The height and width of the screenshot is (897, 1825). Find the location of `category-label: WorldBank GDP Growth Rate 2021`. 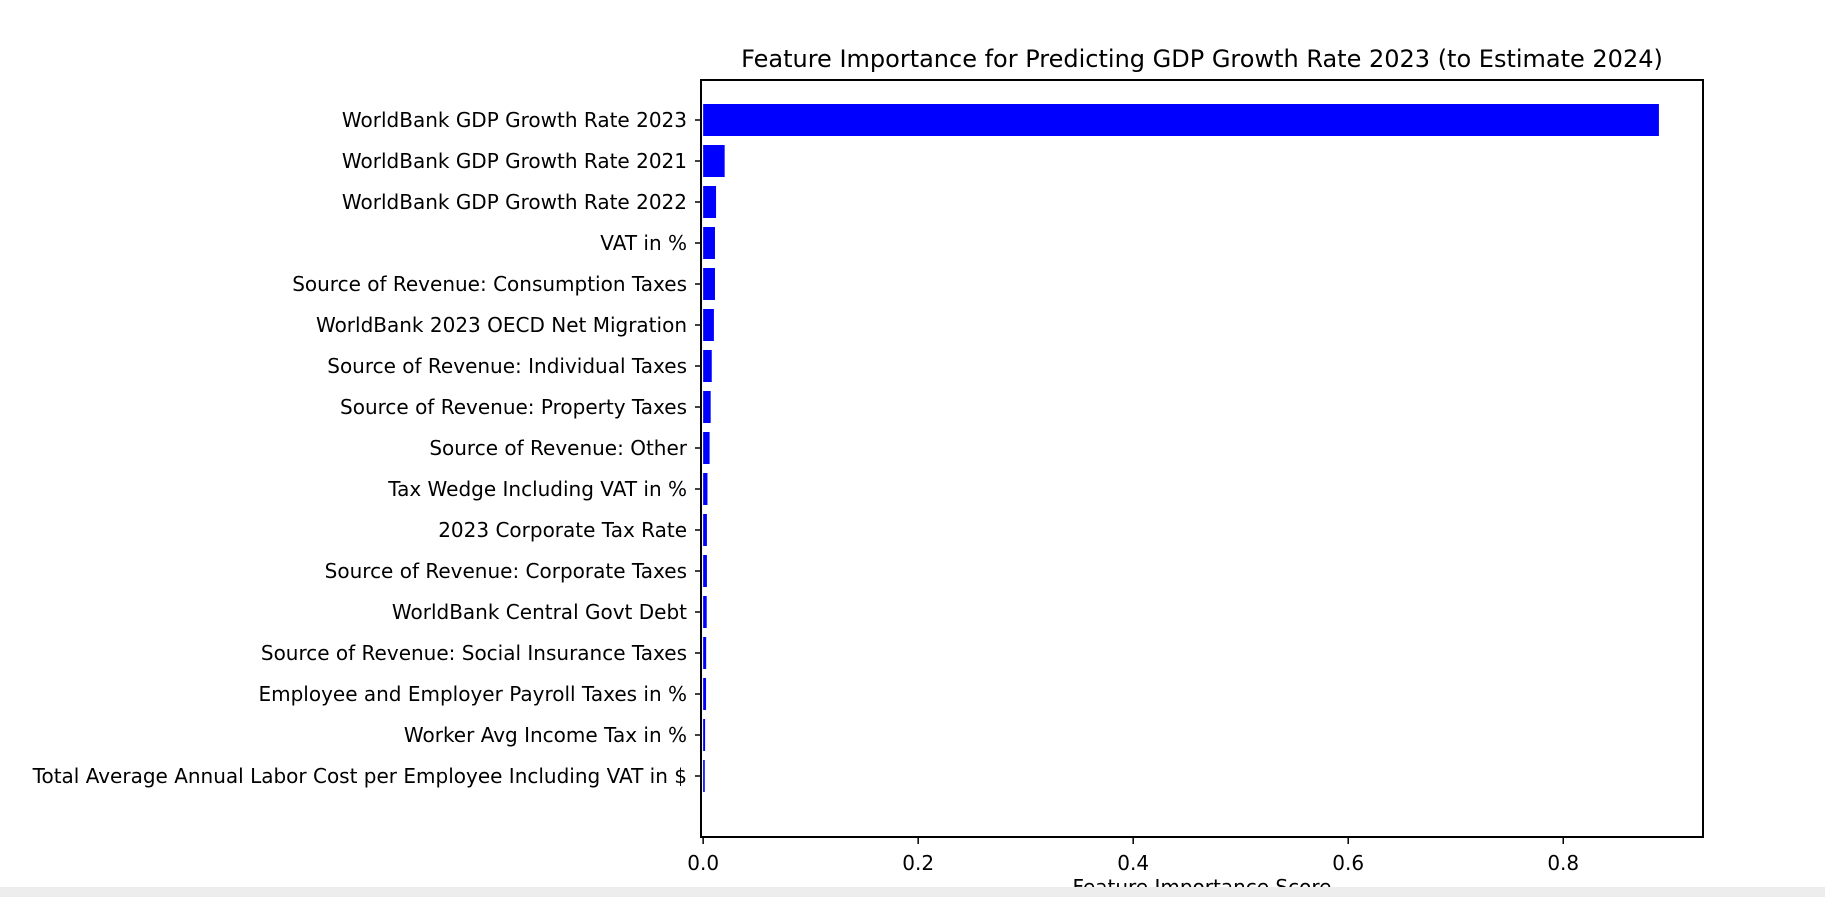

category-label: WorldBank GDP Growth Rate 2021 is located at coordinates (514, 161).